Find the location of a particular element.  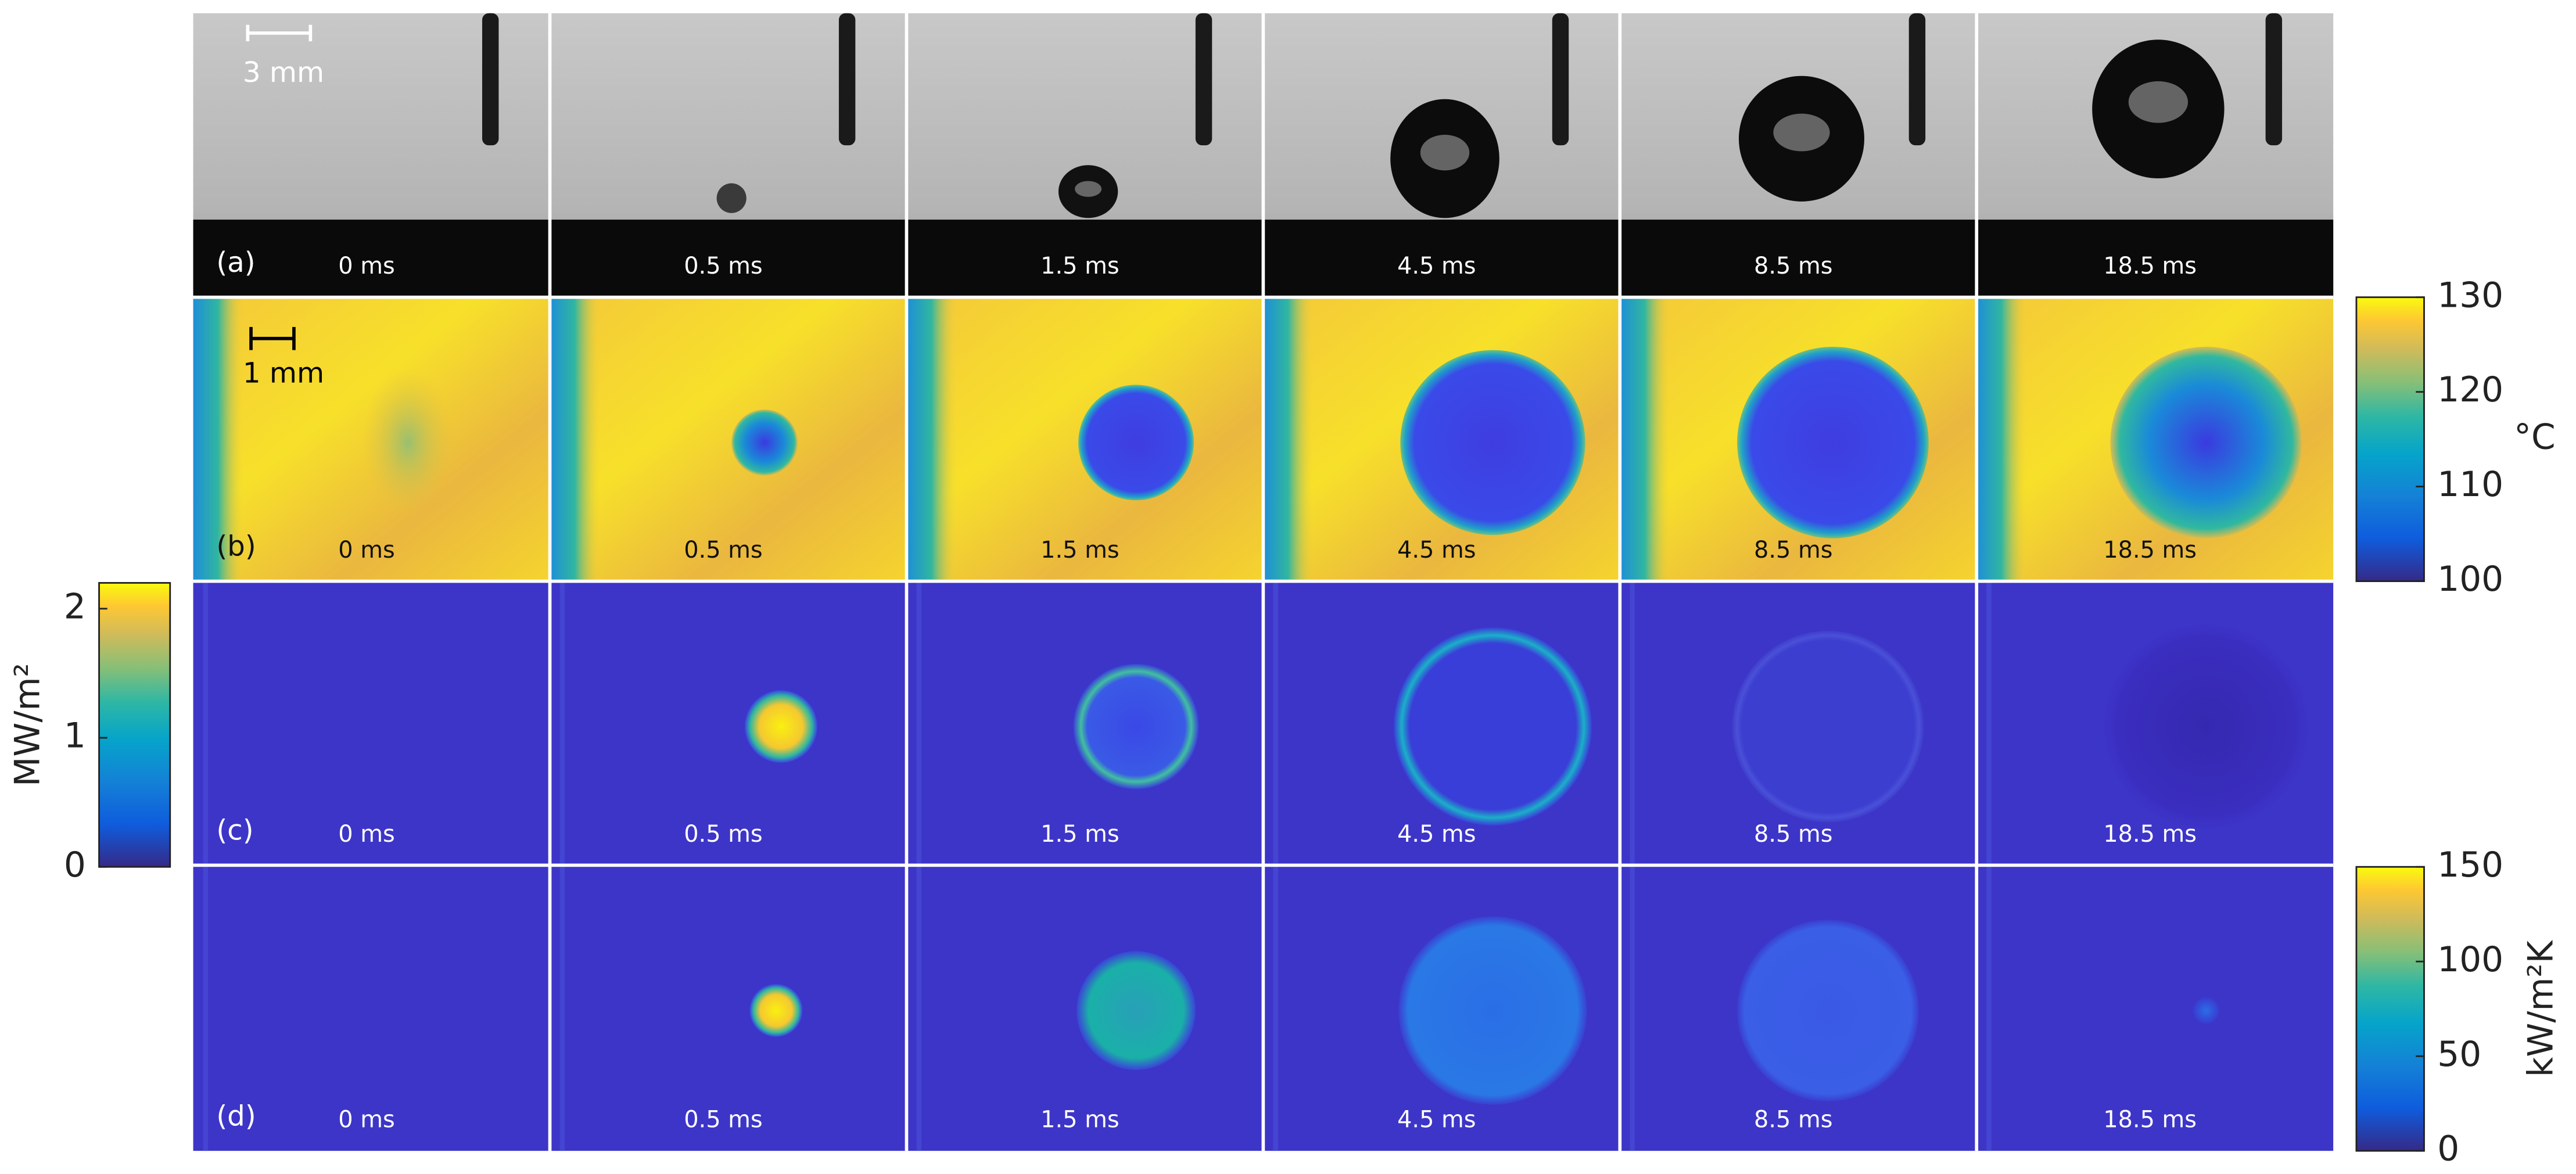

scale-bar-b: 1 mm is located at coordinates (283, 357).